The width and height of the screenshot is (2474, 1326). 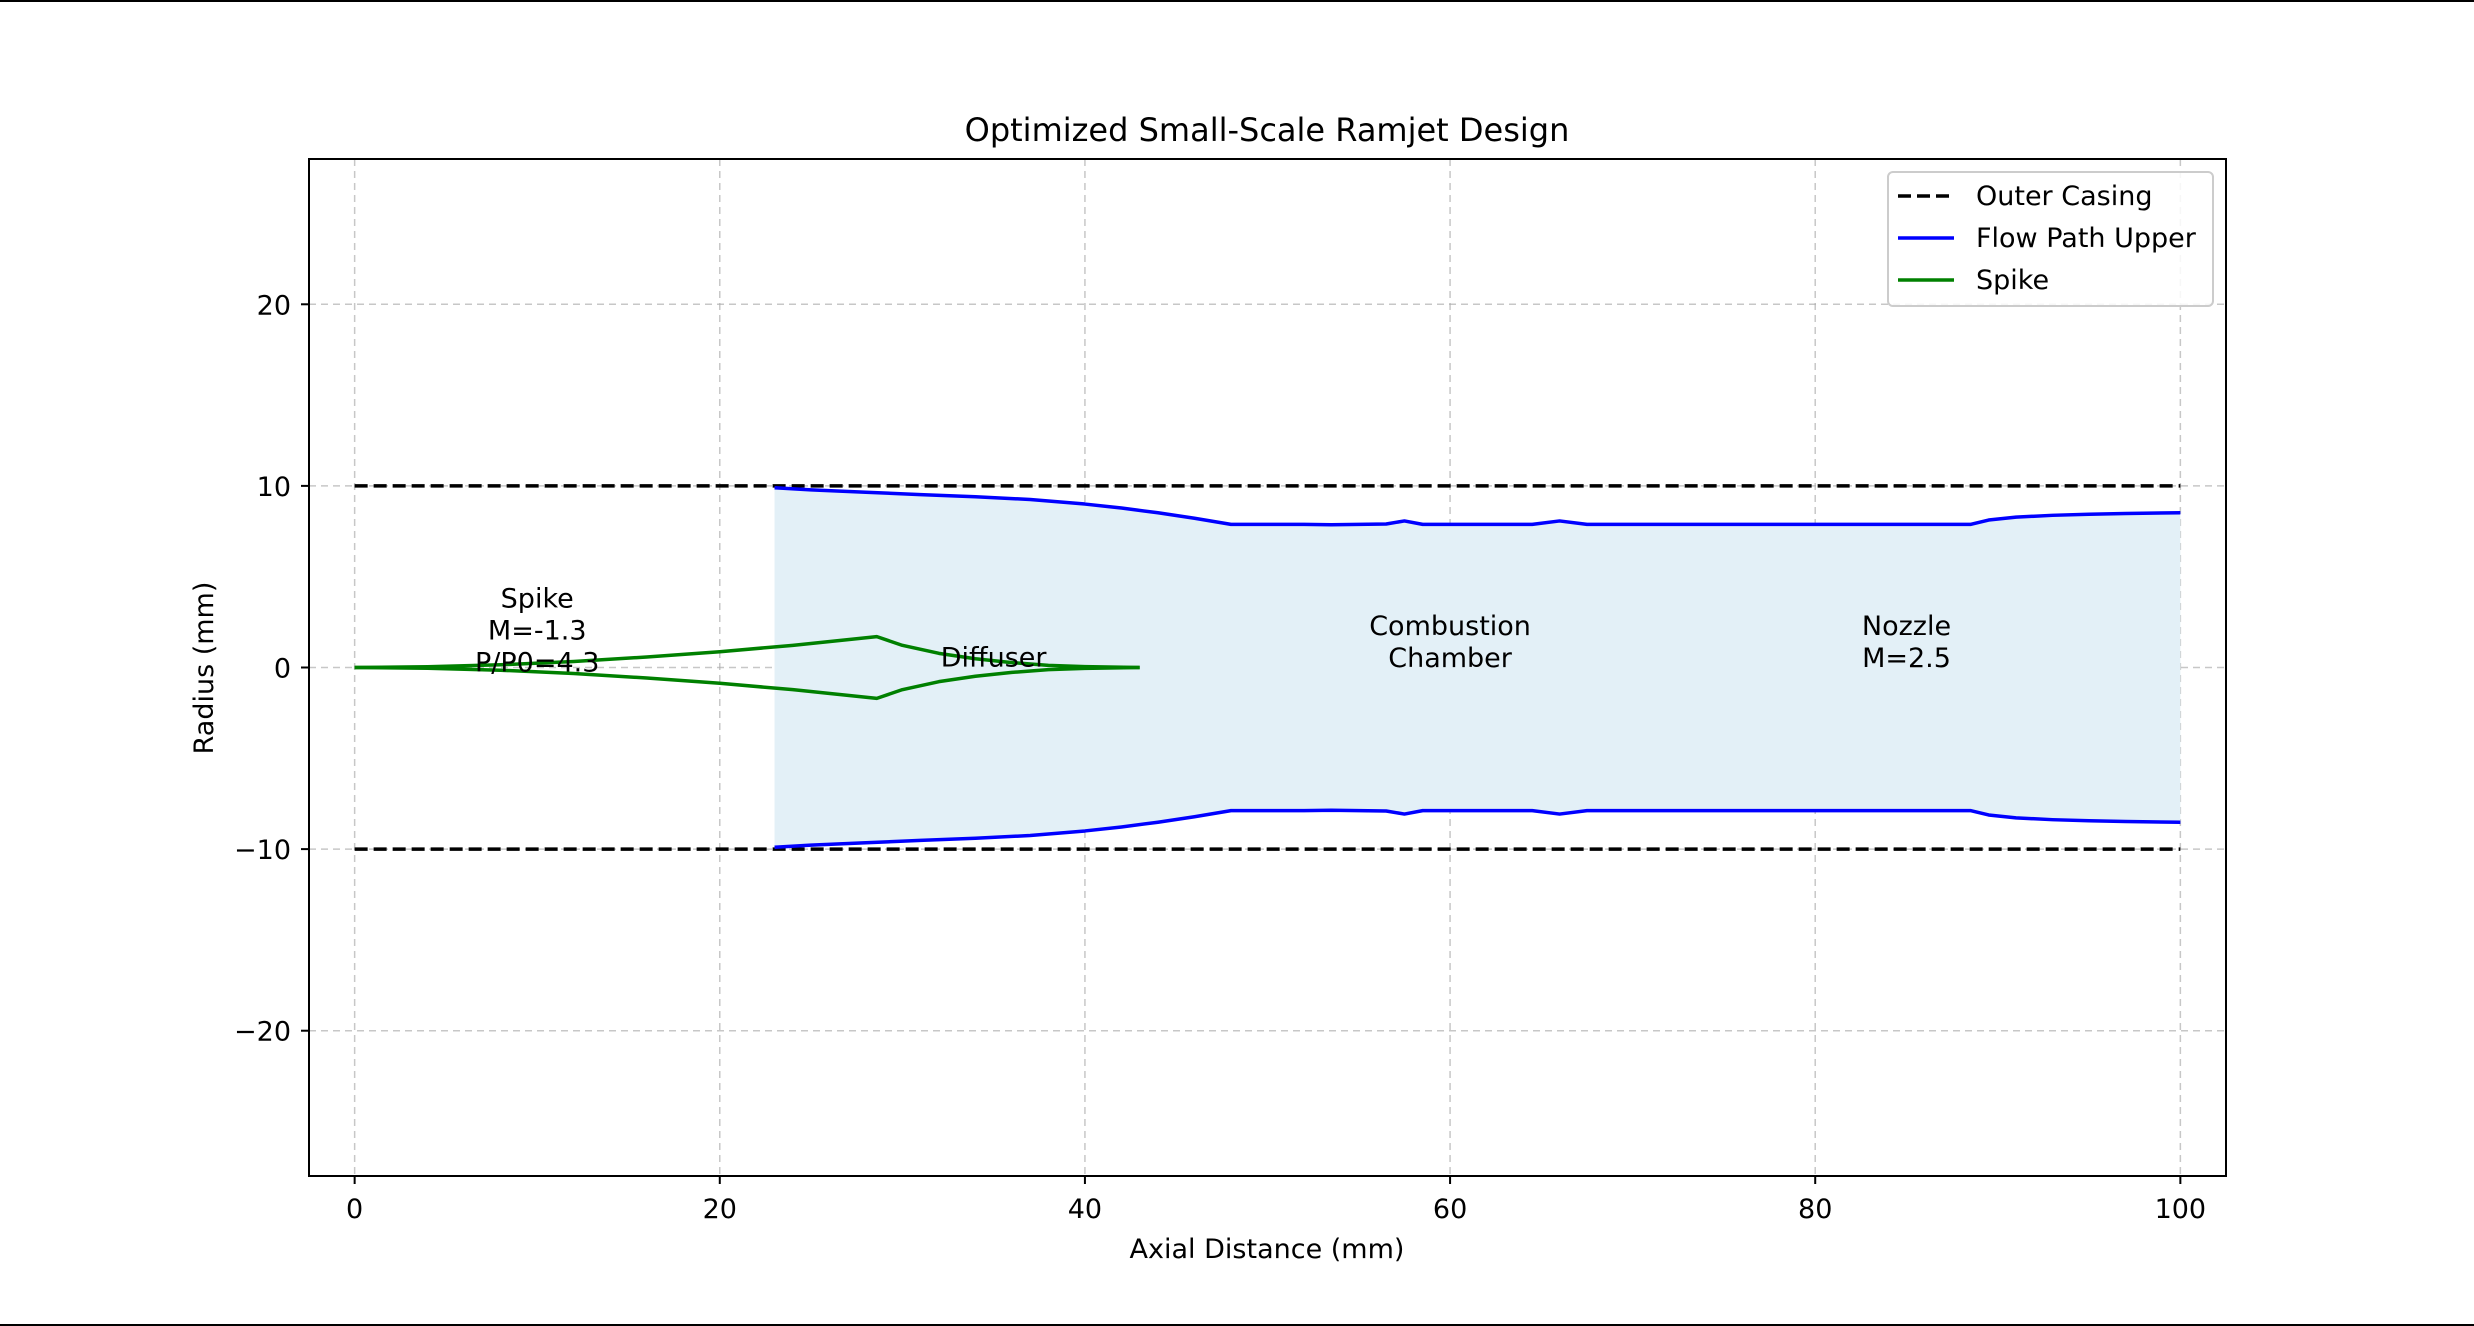 I want to click on legend-label: Outer Casing, so click(x=2064, y=196).